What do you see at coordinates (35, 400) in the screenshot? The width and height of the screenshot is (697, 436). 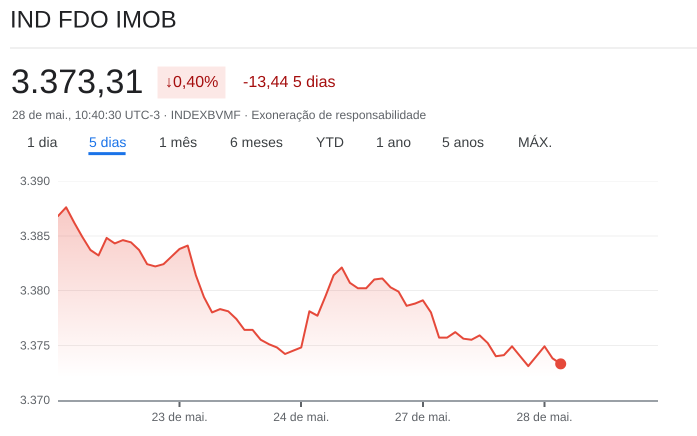 I see `y-tick-label: 3.370` at bounding box center [35, 400].